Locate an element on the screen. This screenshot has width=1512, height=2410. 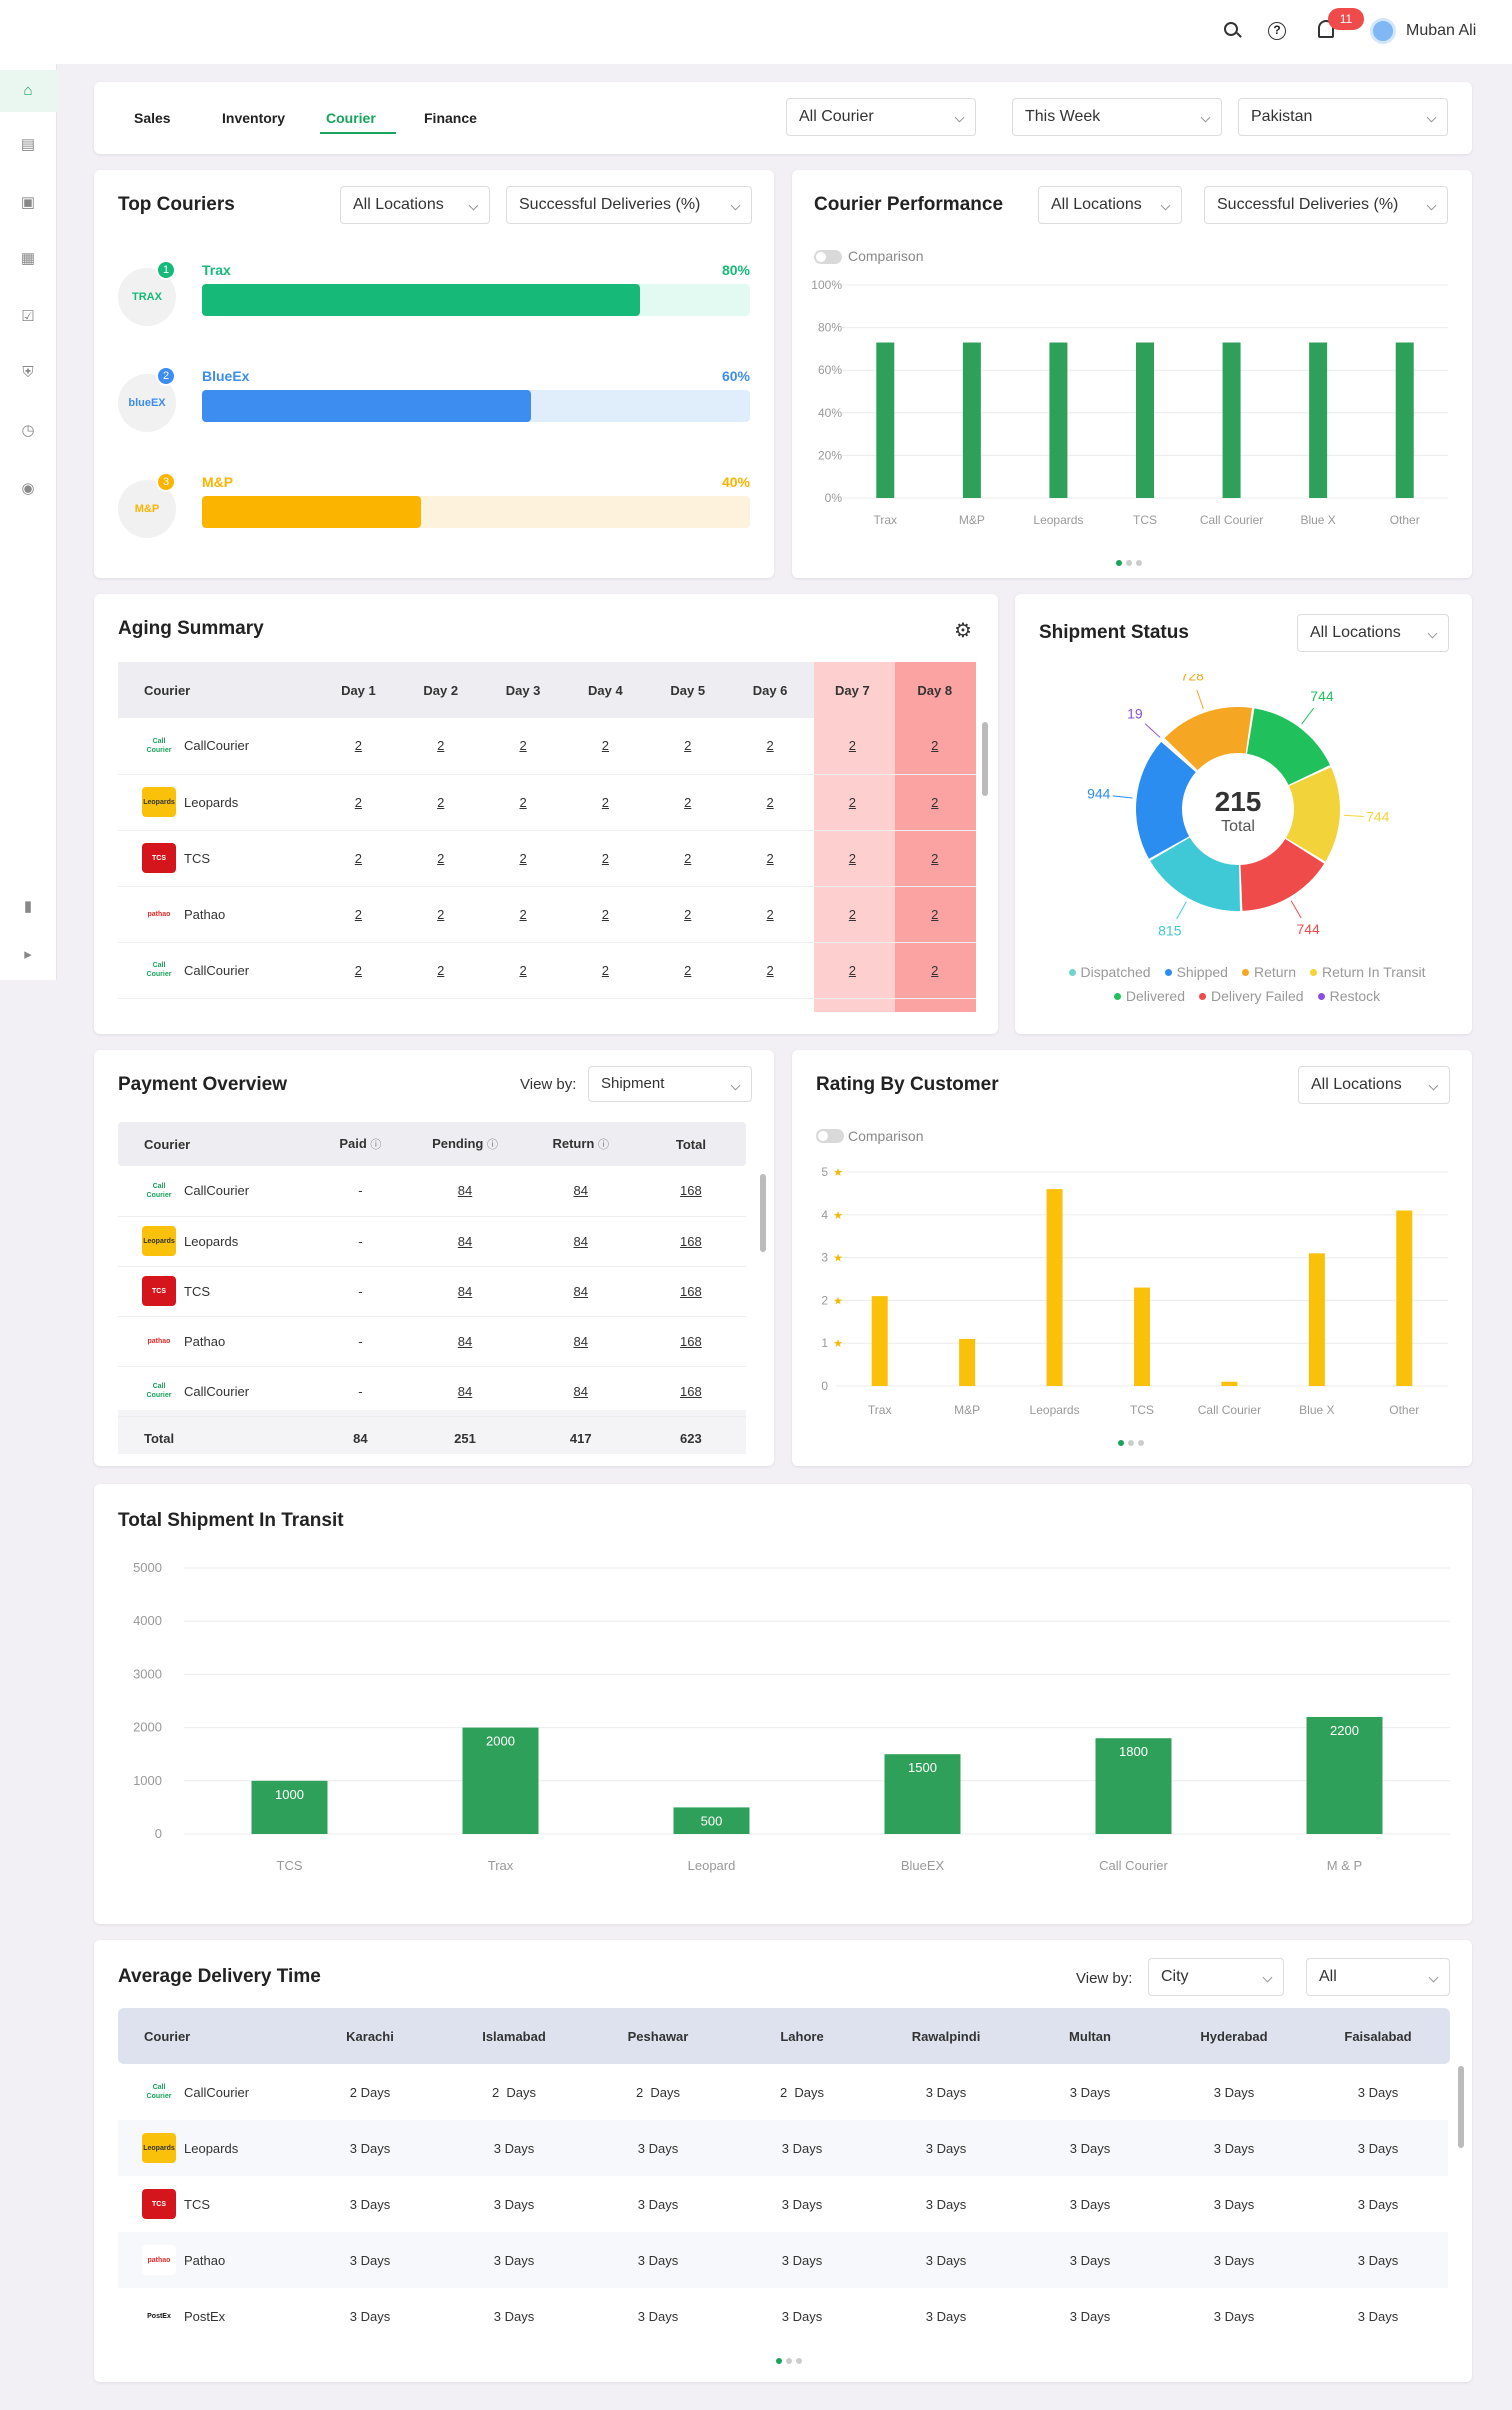
top-couriers-location: All Locations is located at coordinates (415, 205).